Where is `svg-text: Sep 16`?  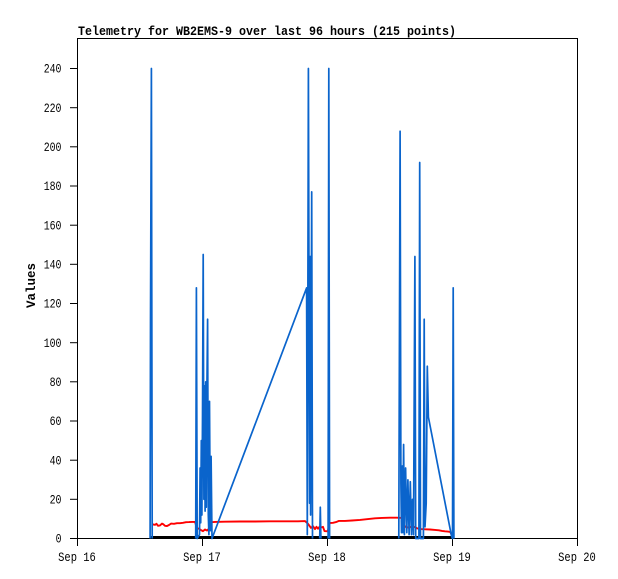
svg-text: Sep 16 is located at coordinates (77, 557).